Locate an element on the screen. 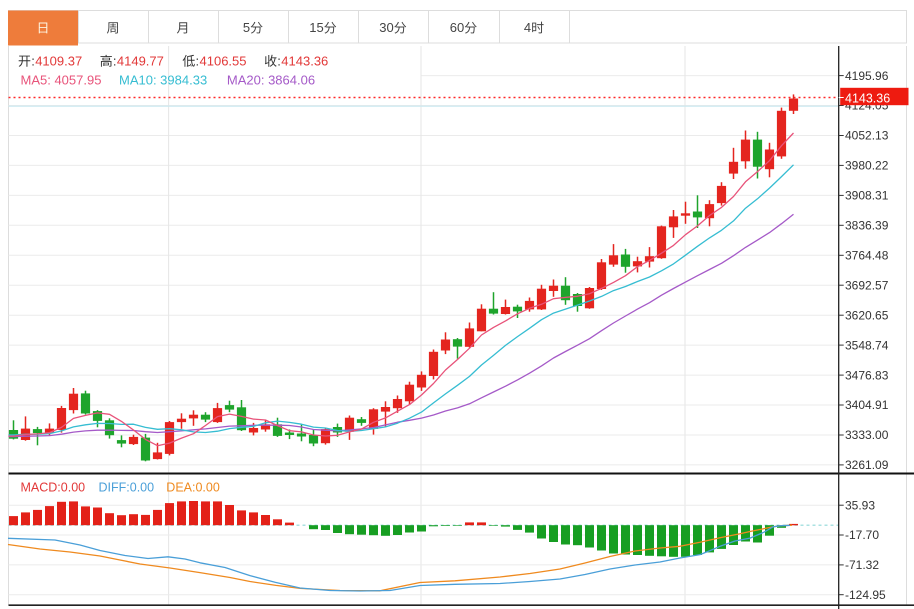 This screenshot has width=914, height=609. svg-text: 3404.91 is located at coordinates (867, 405).